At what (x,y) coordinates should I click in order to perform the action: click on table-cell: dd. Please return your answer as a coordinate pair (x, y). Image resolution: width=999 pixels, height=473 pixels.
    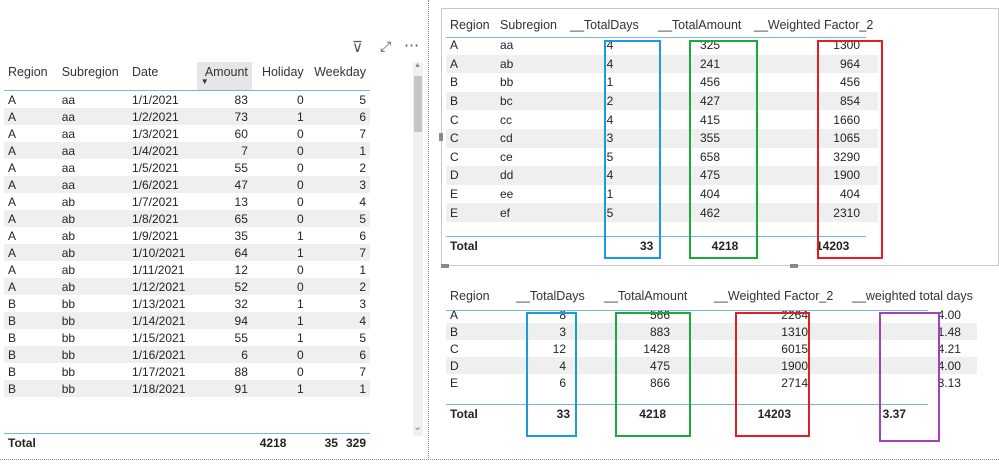
    Looking at the image, I should click on (531, 175).